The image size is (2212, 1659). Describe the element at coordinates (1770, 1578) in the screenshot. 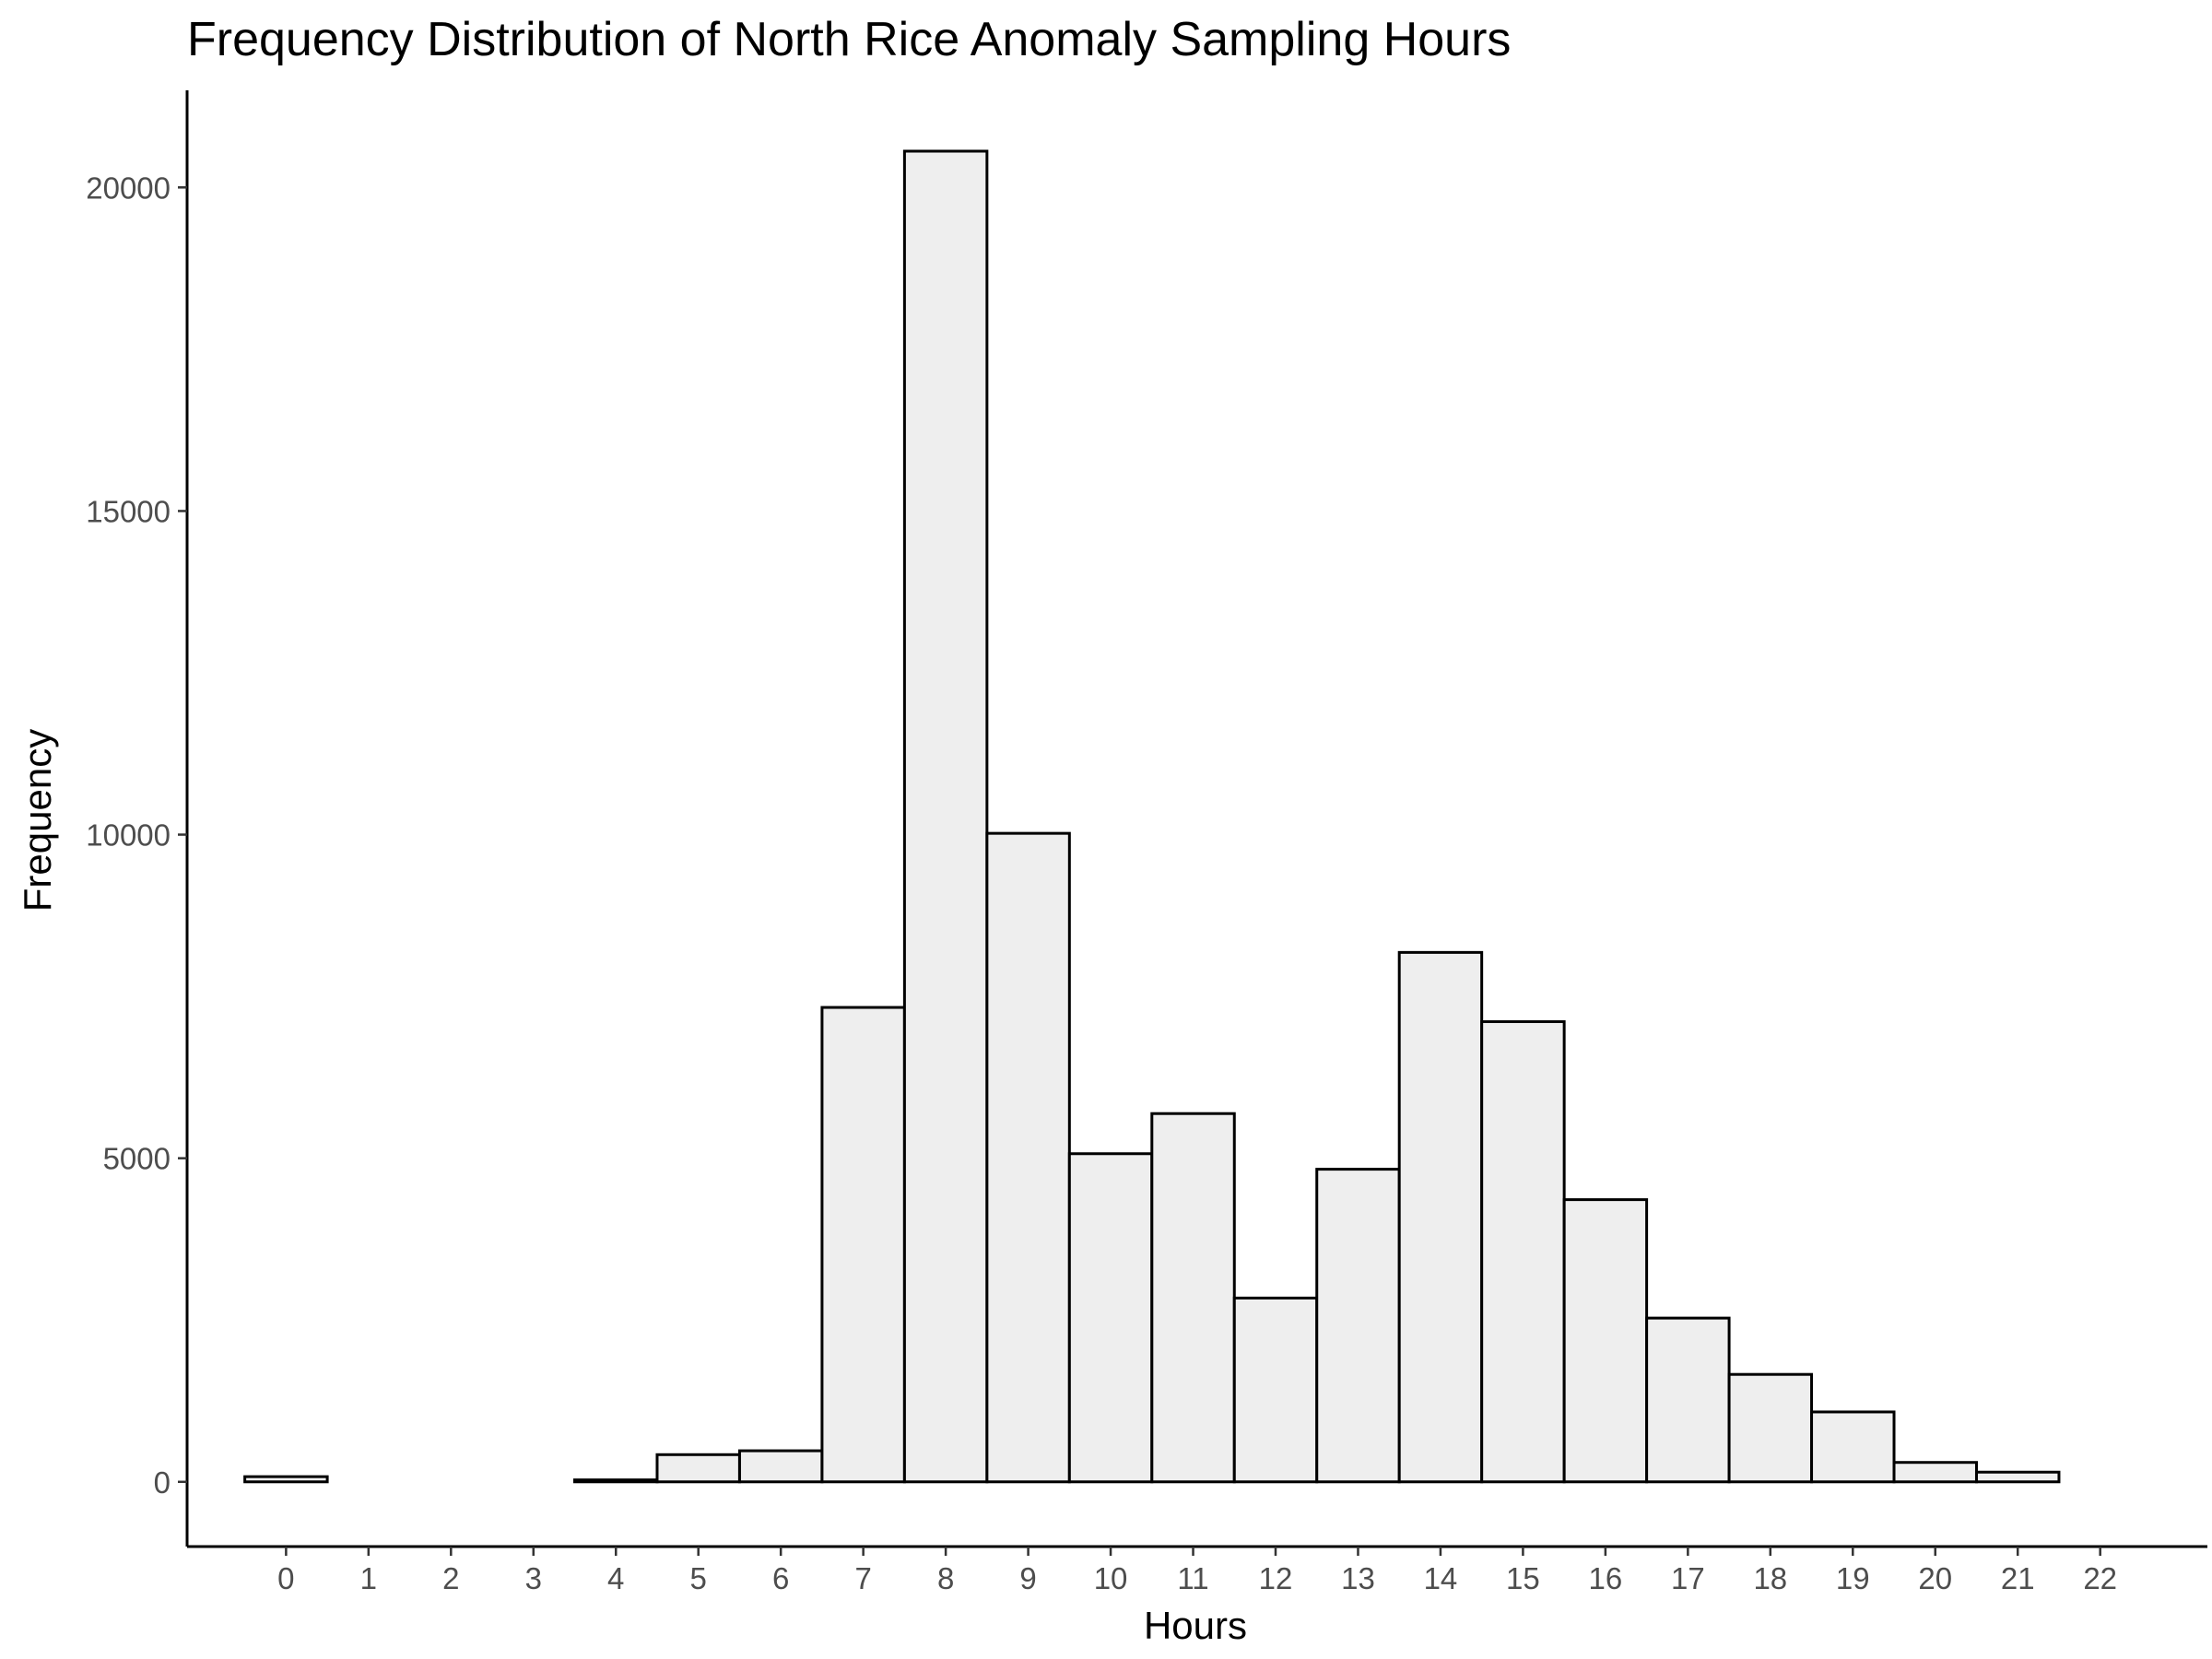

I see `x-tick-label: 18` at that location.